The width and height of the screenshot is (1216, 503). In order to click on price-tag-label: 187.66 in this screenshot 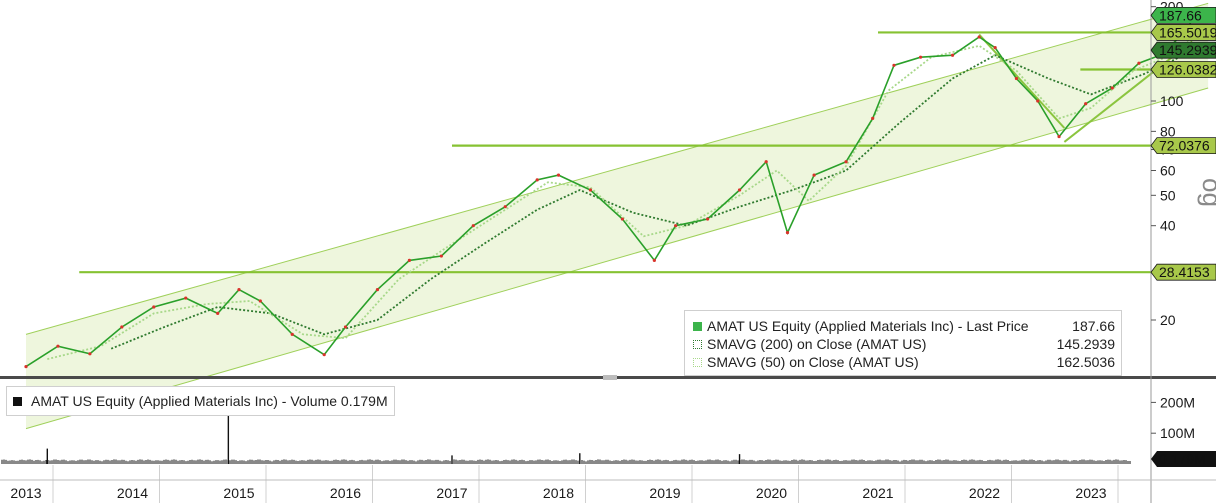, I will do `click(1180, 15)`.